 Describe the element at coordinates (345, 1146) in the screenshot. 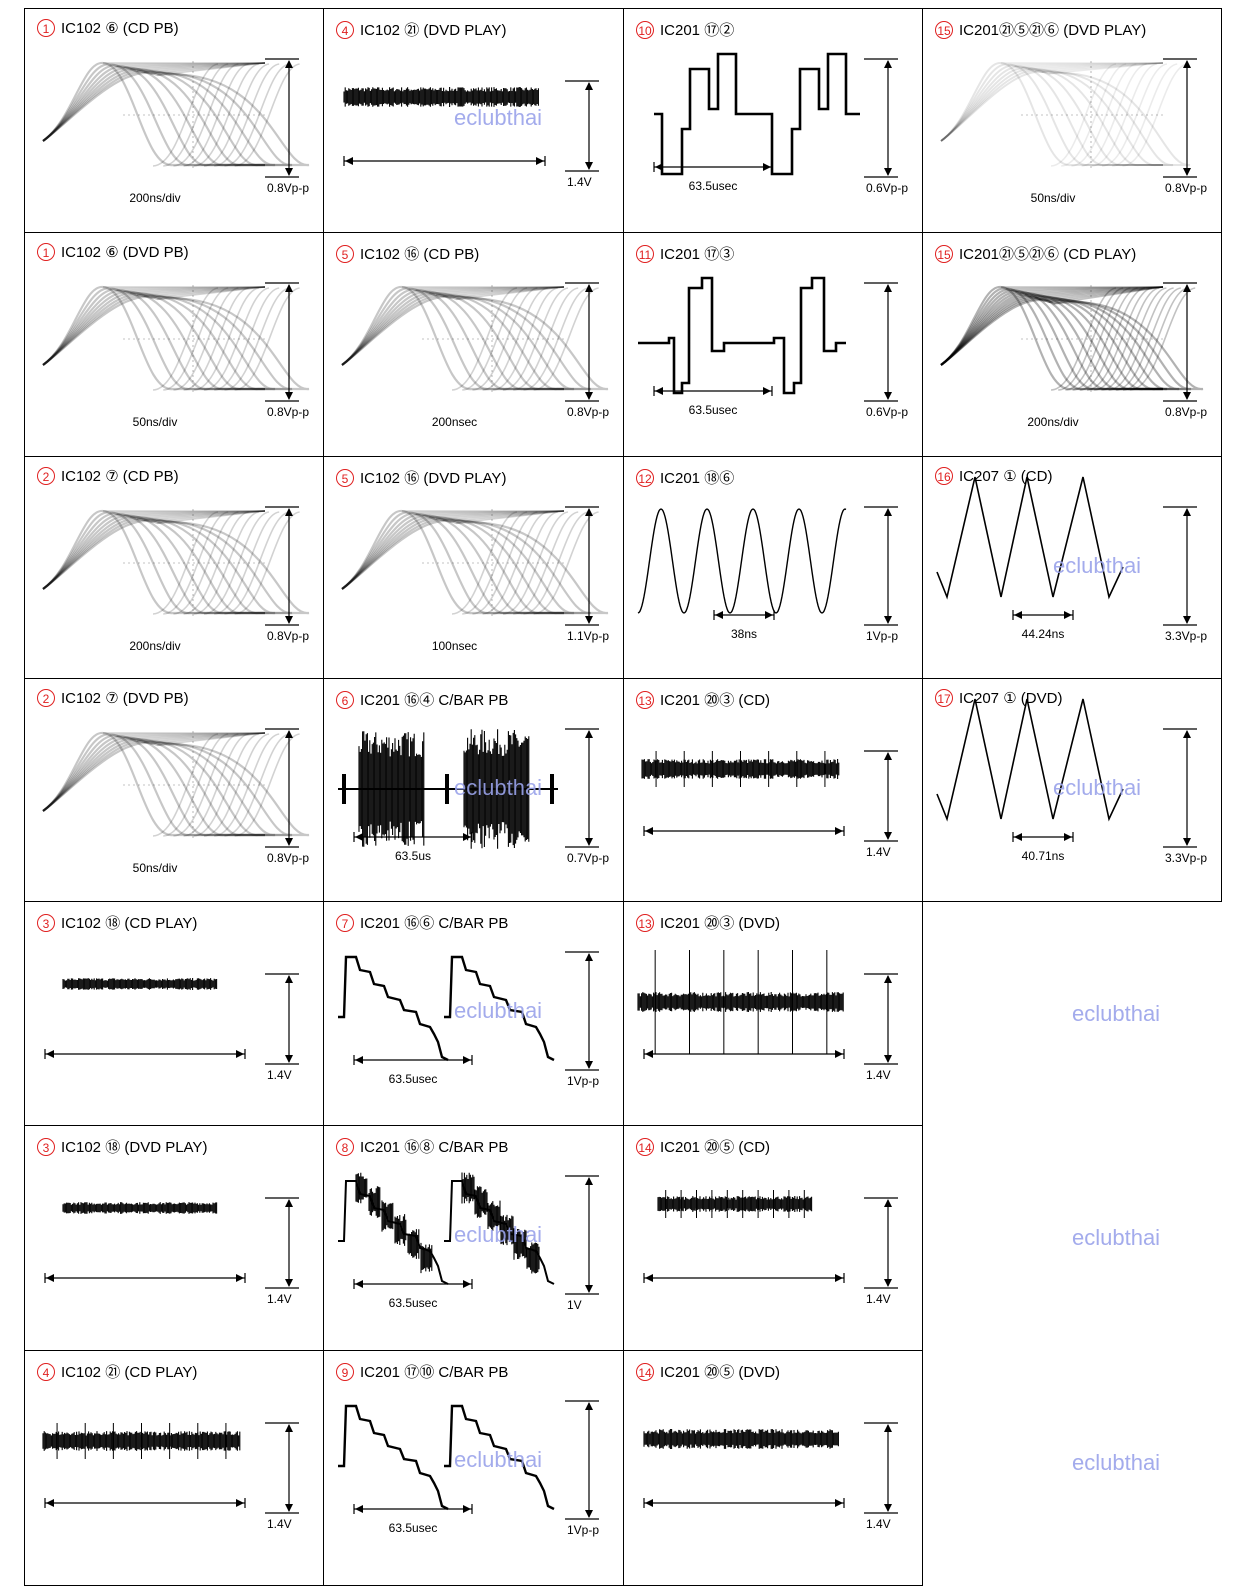

I see `test-point-number: 8` at that location.